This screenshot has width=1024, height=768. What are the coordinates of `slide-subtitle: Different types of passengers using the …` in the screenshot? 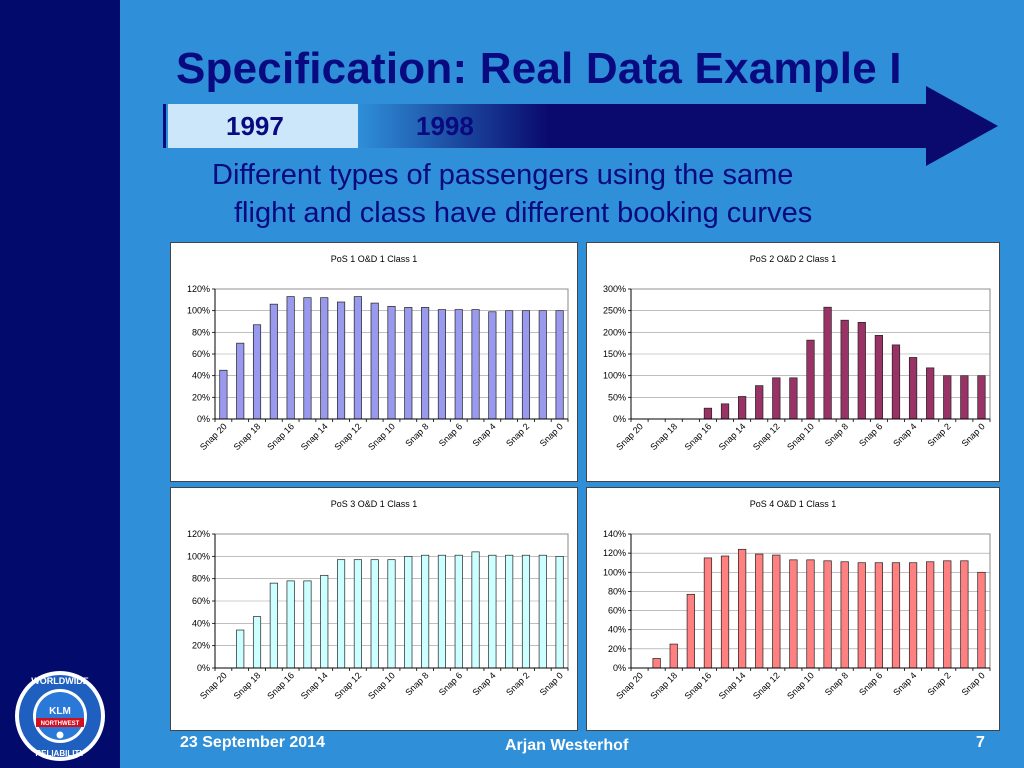 It's located at (612, 194).